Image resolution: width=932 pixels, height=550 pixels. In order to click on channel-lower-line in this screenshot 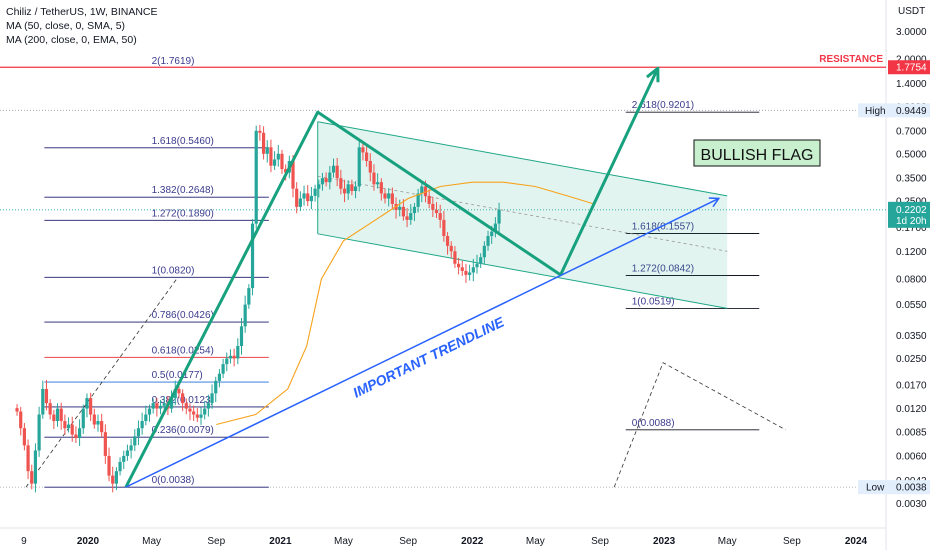, I will do `click(522, 271)`.